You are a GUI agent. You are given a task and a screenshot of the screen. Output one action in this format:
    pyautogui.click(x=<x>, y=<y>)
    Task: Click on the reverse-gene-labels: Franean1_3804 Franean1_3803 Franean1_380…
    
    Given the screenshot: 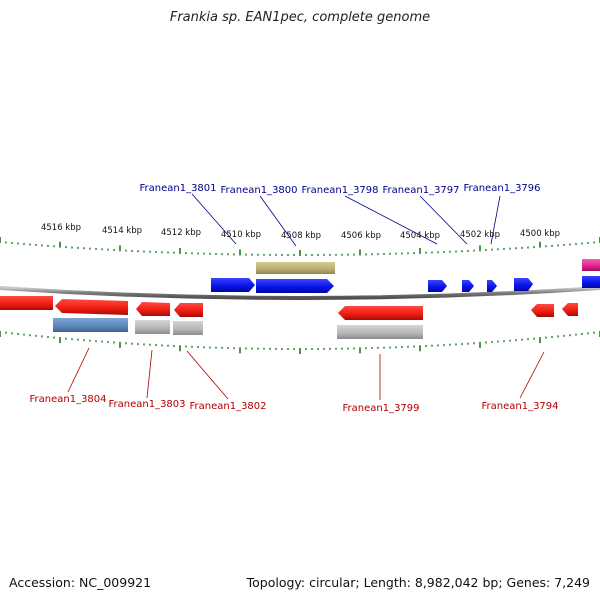 What is the action you would take?
    pyautogui.click(x=293, y=404)
    